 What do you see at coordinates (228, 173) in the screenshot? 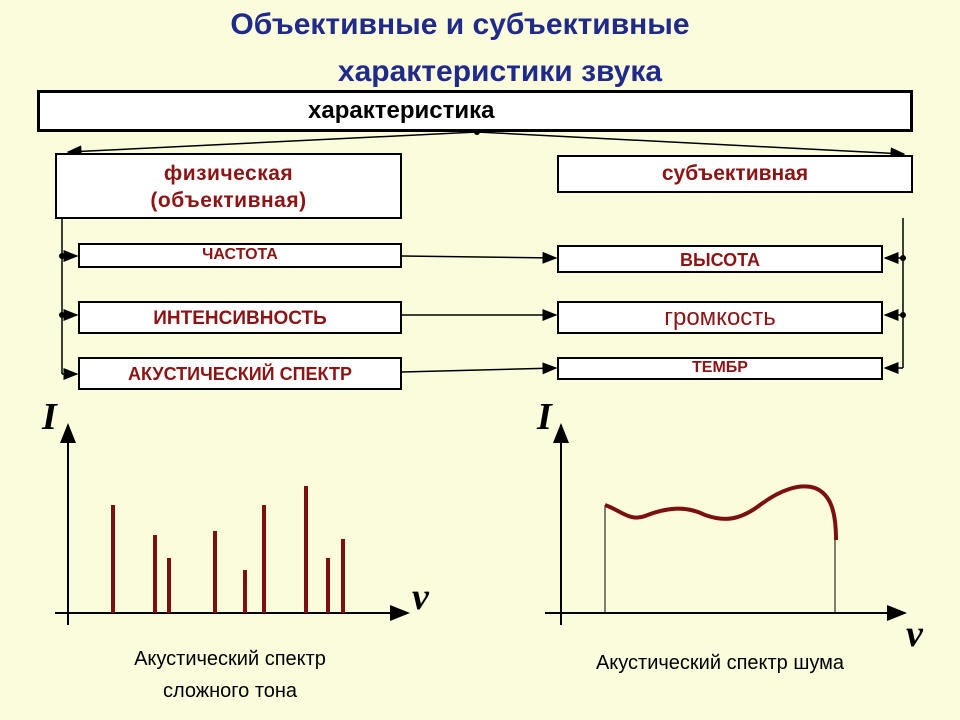
I see `physical-label: физическая` at bounding box center [228, 173].